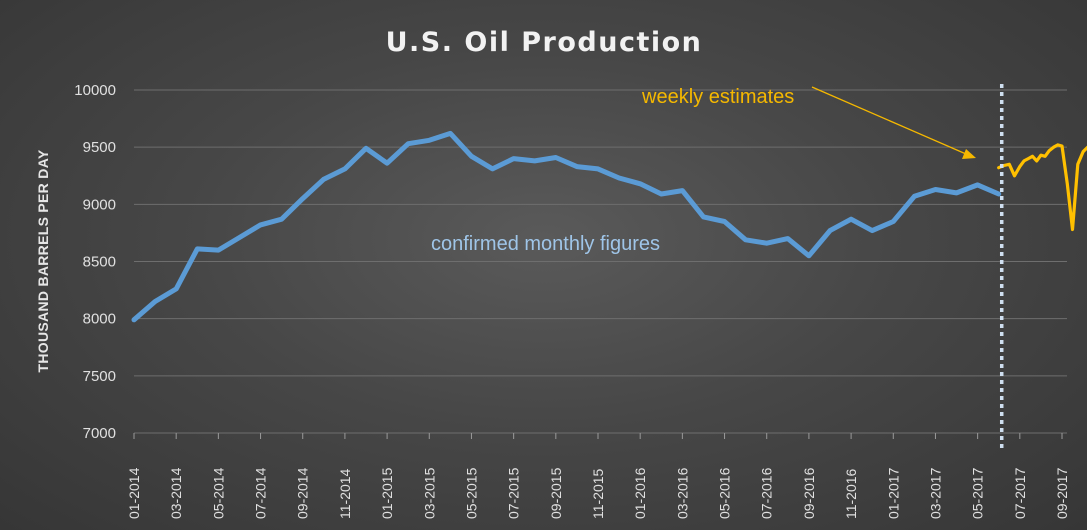  I want to click on x-tick-03-2015: 03-2015, so click(429, 493).